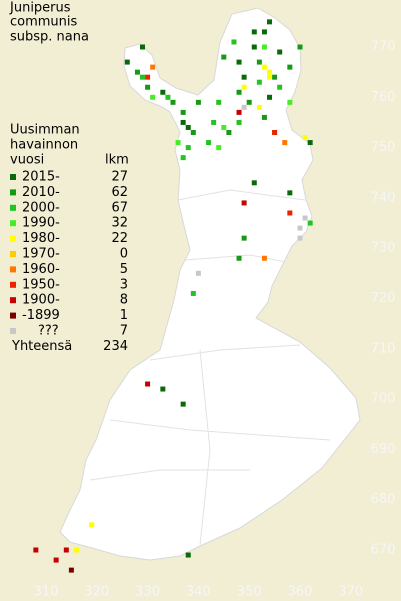 Image resolution: width=401 pixels, height=601 pixels. I want to click on legend-count: 27, so click(119, 177).